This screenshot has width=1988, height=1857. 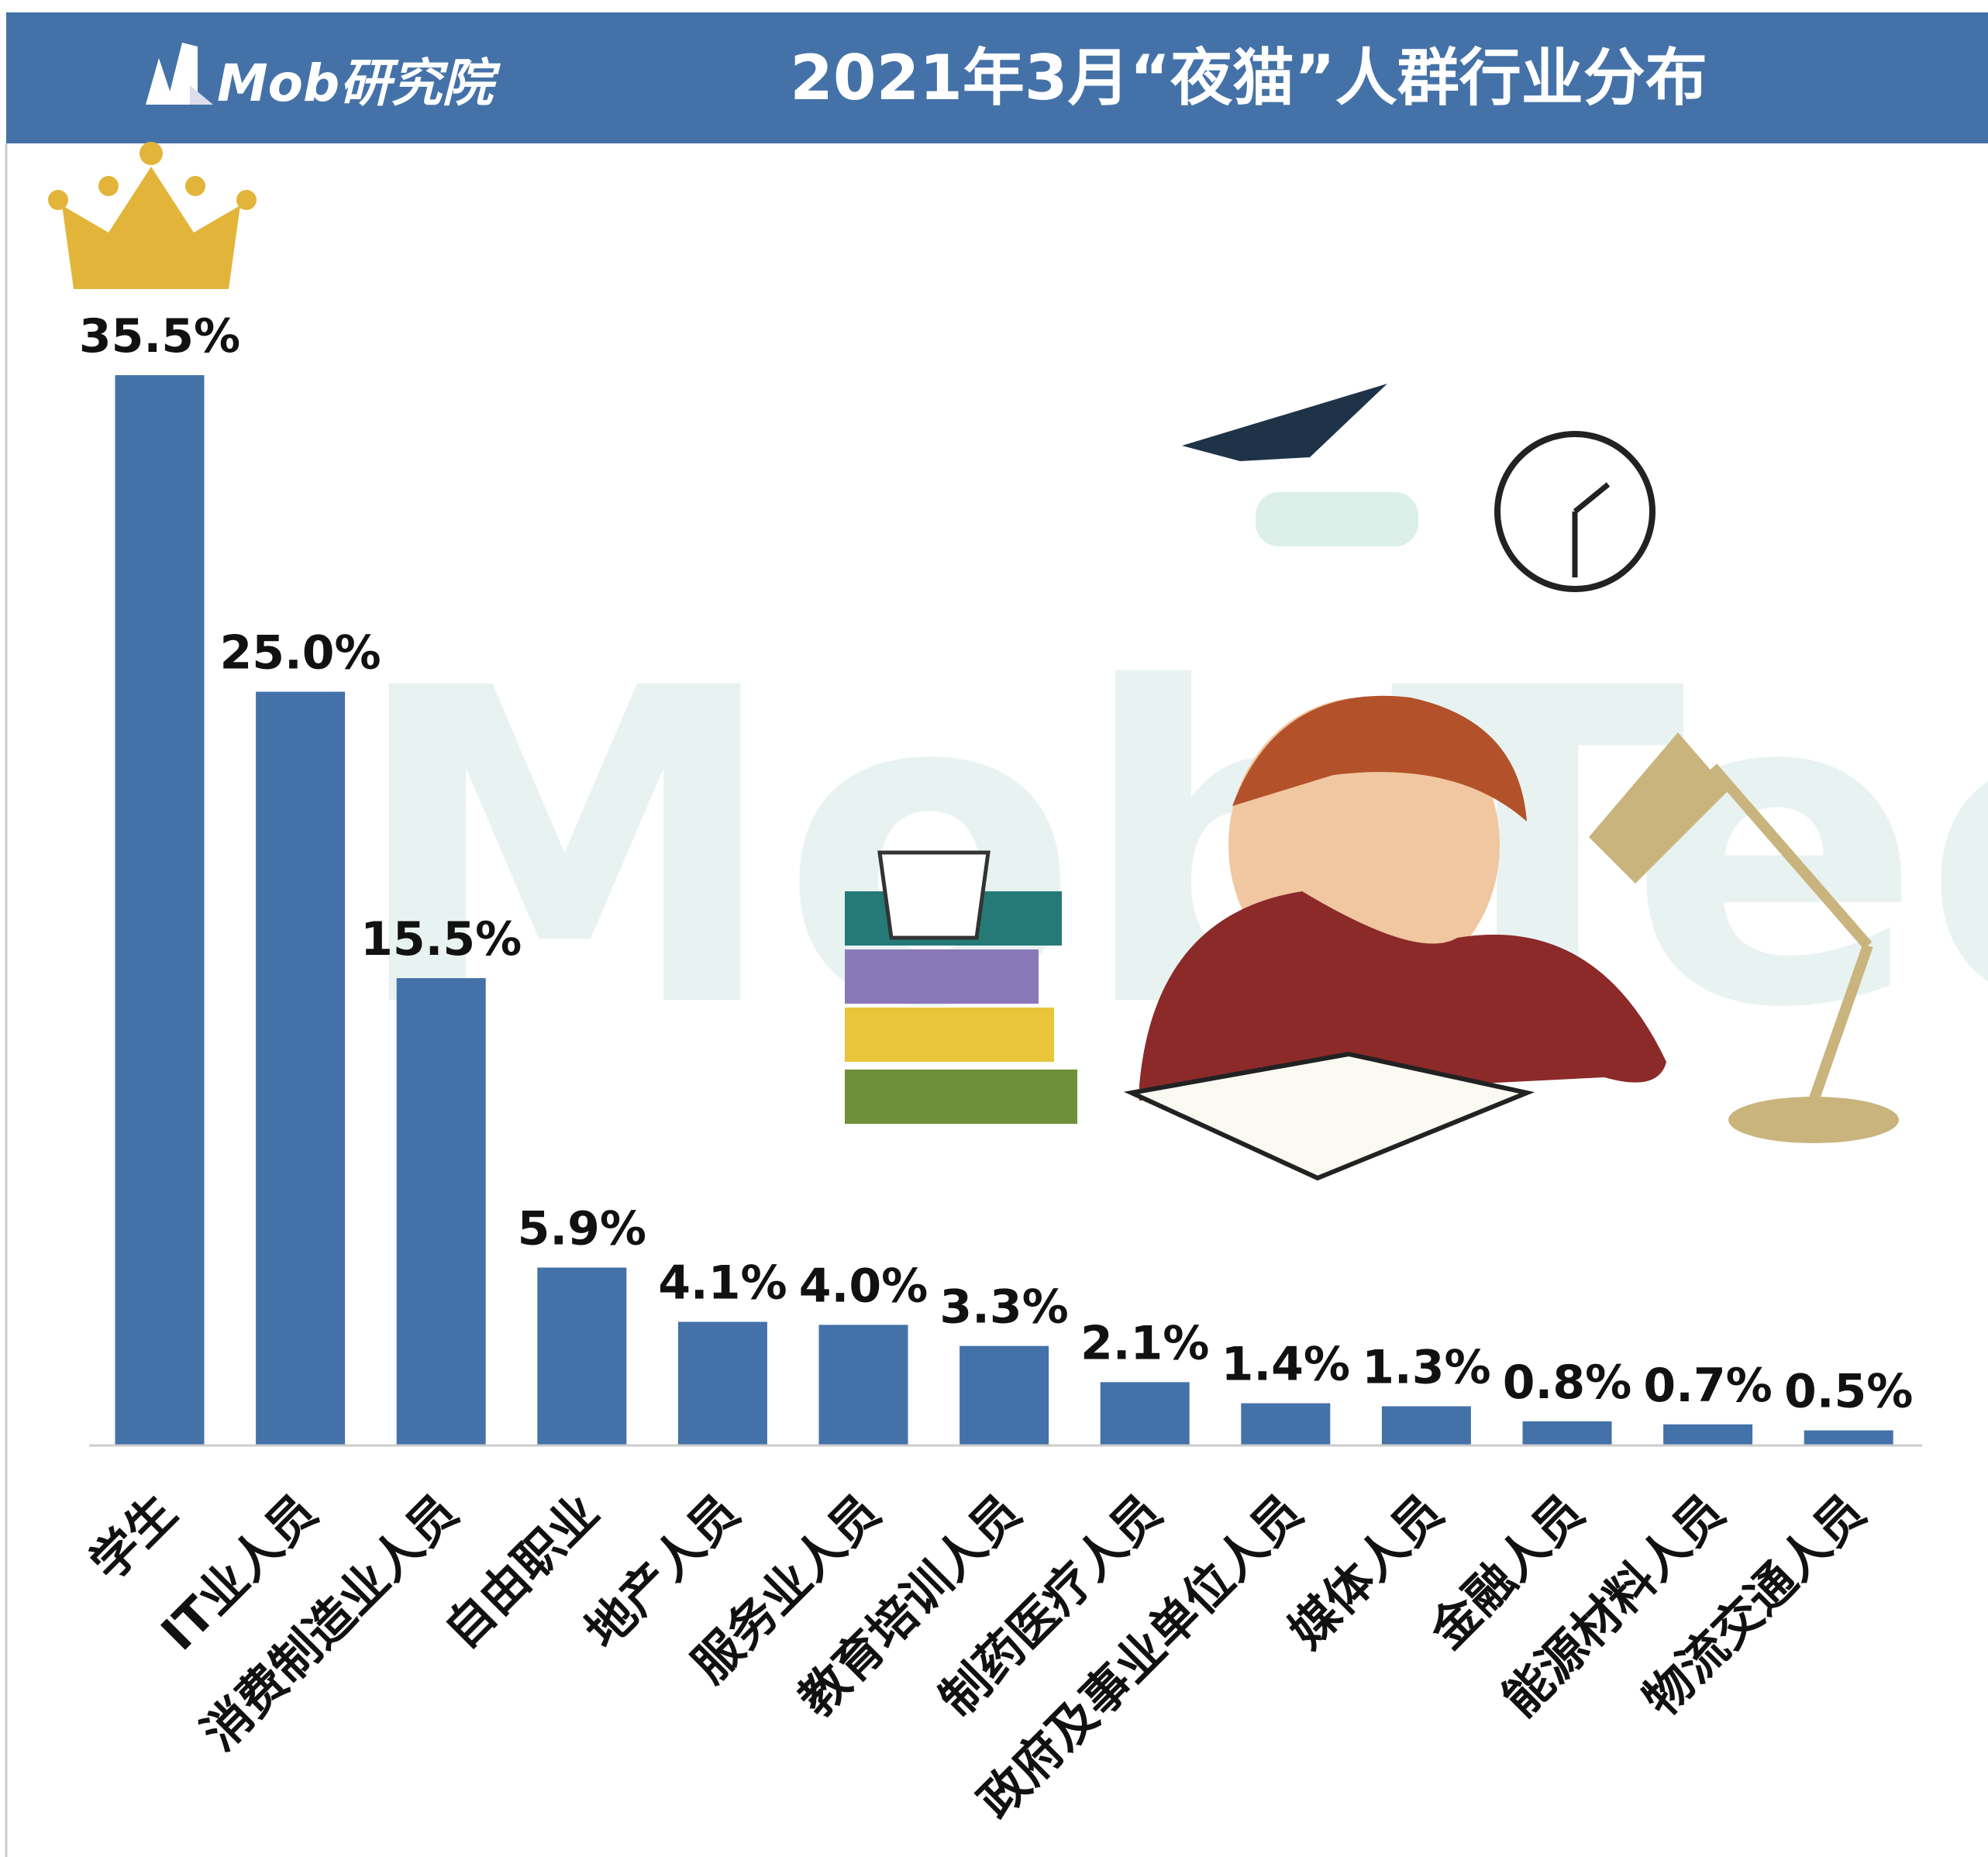 What do you see at coordinates (1848, 1392) in the screenshot?
I see `value-label: 0.5%` at bounding box center [1848, 1392].